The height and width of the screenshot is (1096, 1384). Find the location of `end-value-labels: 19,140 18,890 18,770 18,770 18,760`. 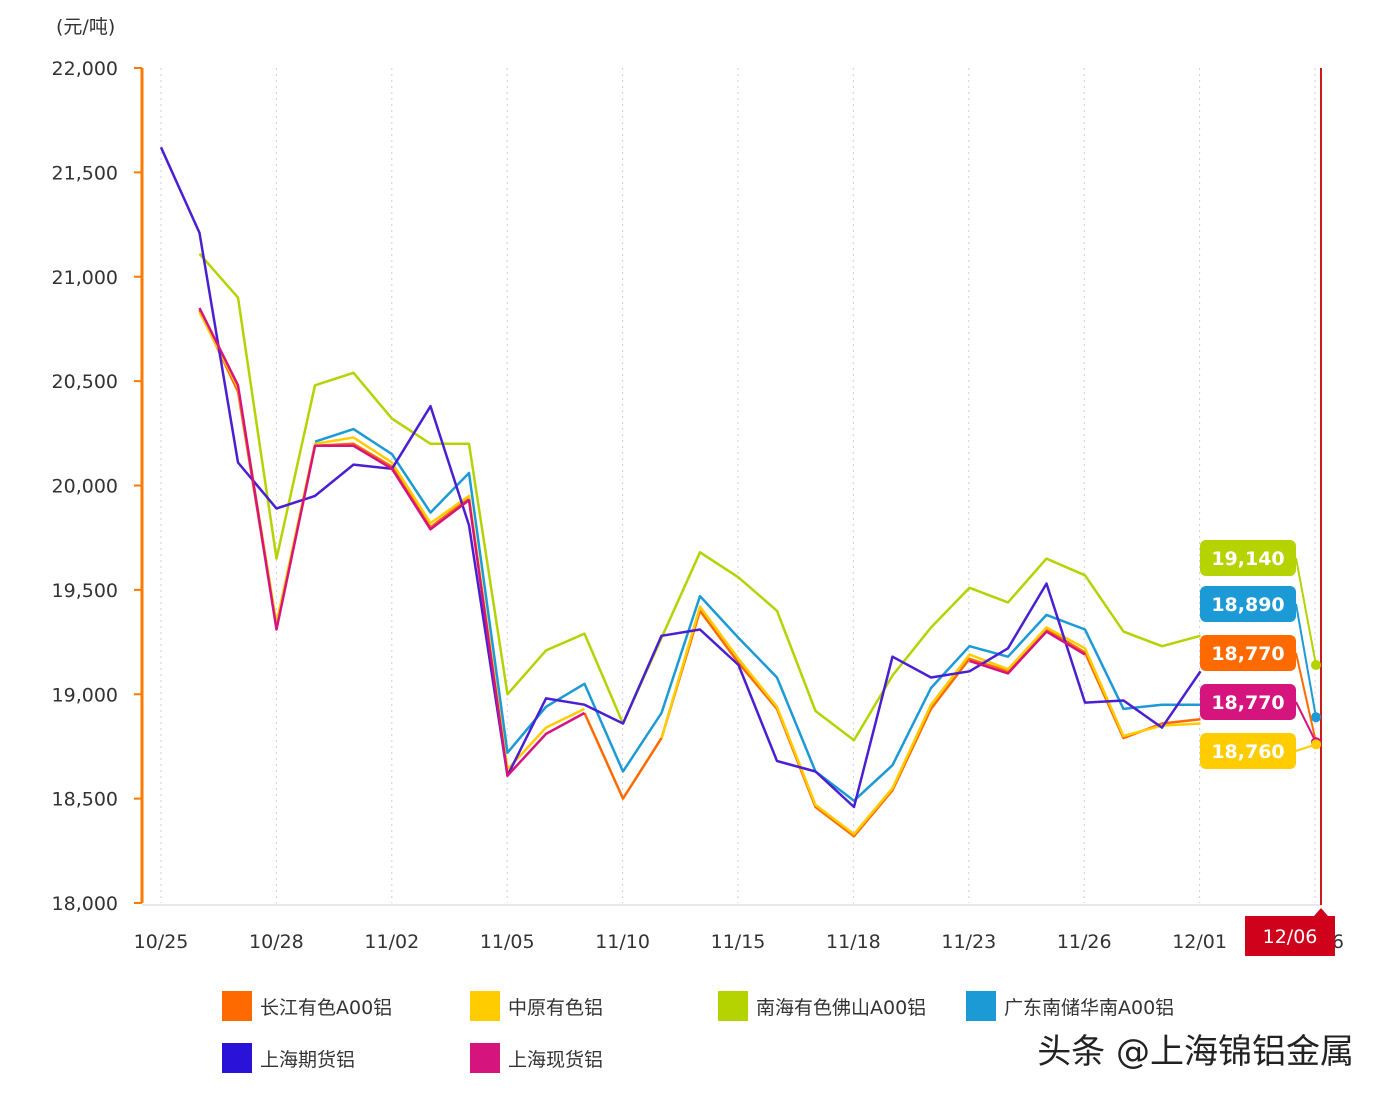

end-value-labels: 19,140 18,890 18,770 18,770 18,760 is located at coordinates (1260, 654).